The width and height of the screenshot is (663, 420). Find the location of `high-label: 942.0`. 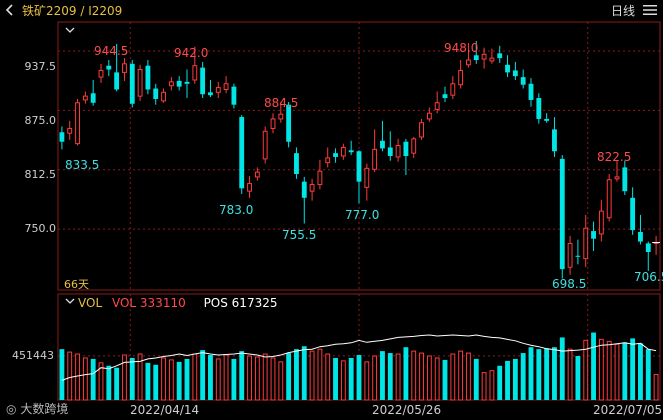

high-label: 942.0 is located at coordinates (191, 53).